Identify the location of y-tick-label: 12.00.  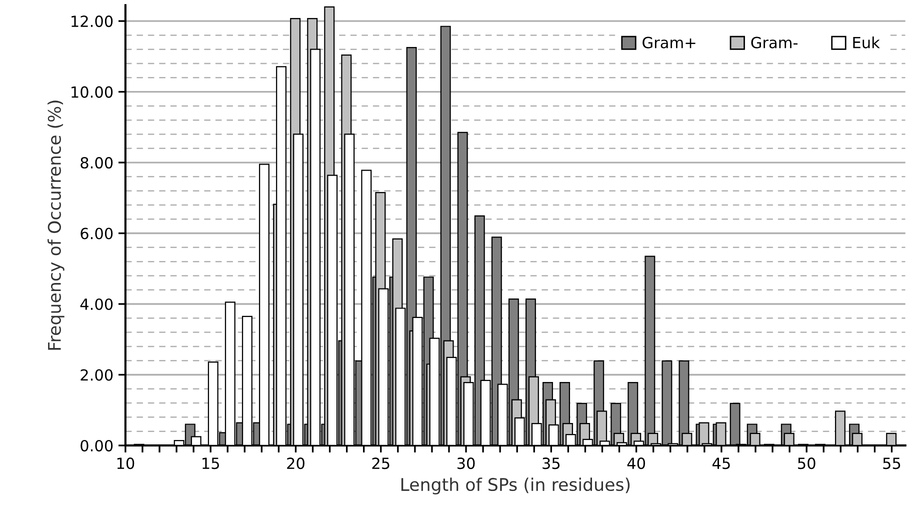
(92, 22).